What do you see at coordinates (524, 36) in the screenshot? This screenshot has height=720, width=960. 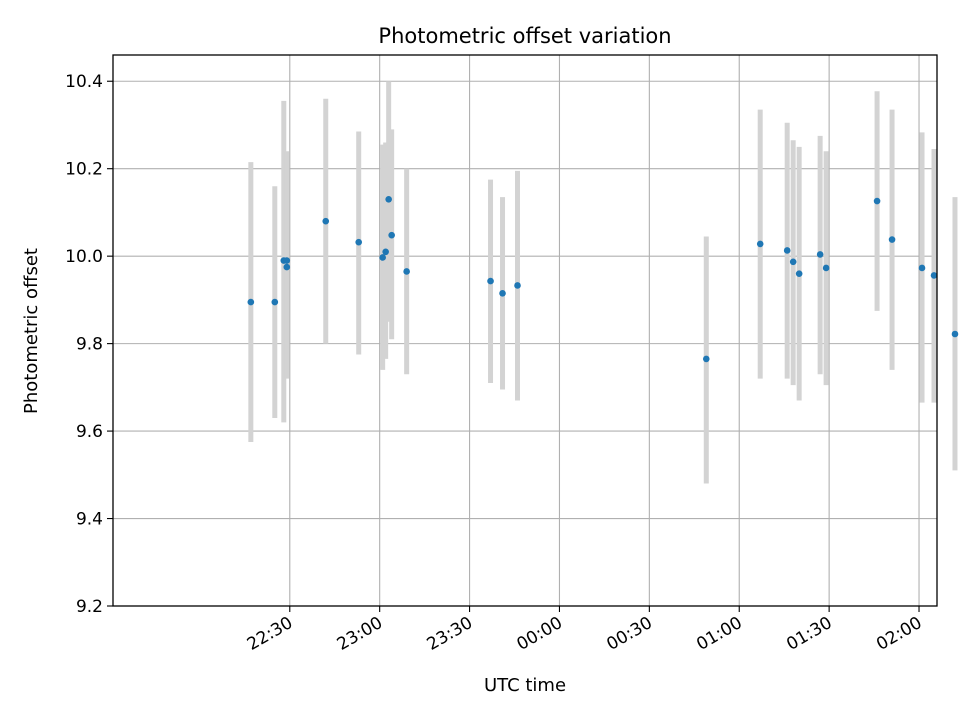 I see `chart-title: Photometric offset variation` at bounding box center [524, 36].